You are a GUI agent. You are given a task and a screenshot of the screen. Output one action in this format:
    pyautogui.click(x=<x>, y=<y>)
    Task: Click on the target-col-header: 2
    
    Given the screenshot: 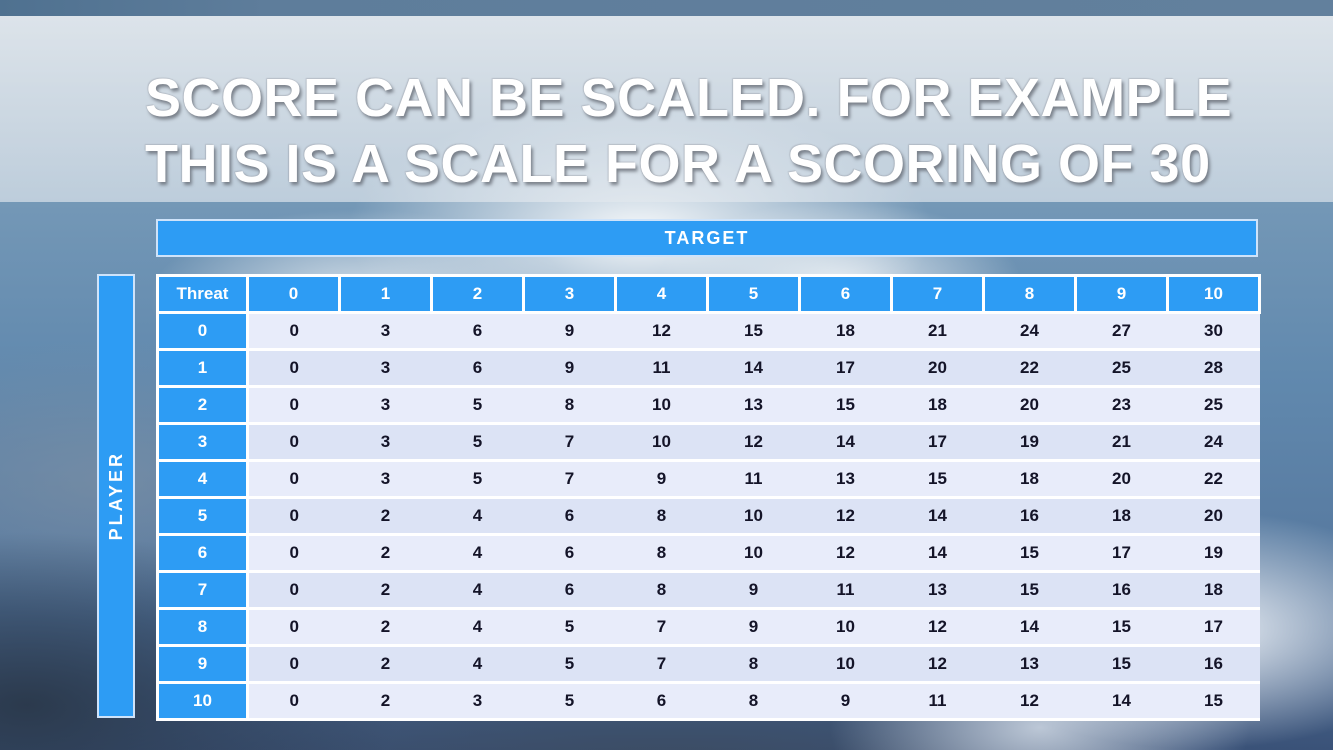 What is the action you would take?
    pyautogui.click(x=477, y=294)
    